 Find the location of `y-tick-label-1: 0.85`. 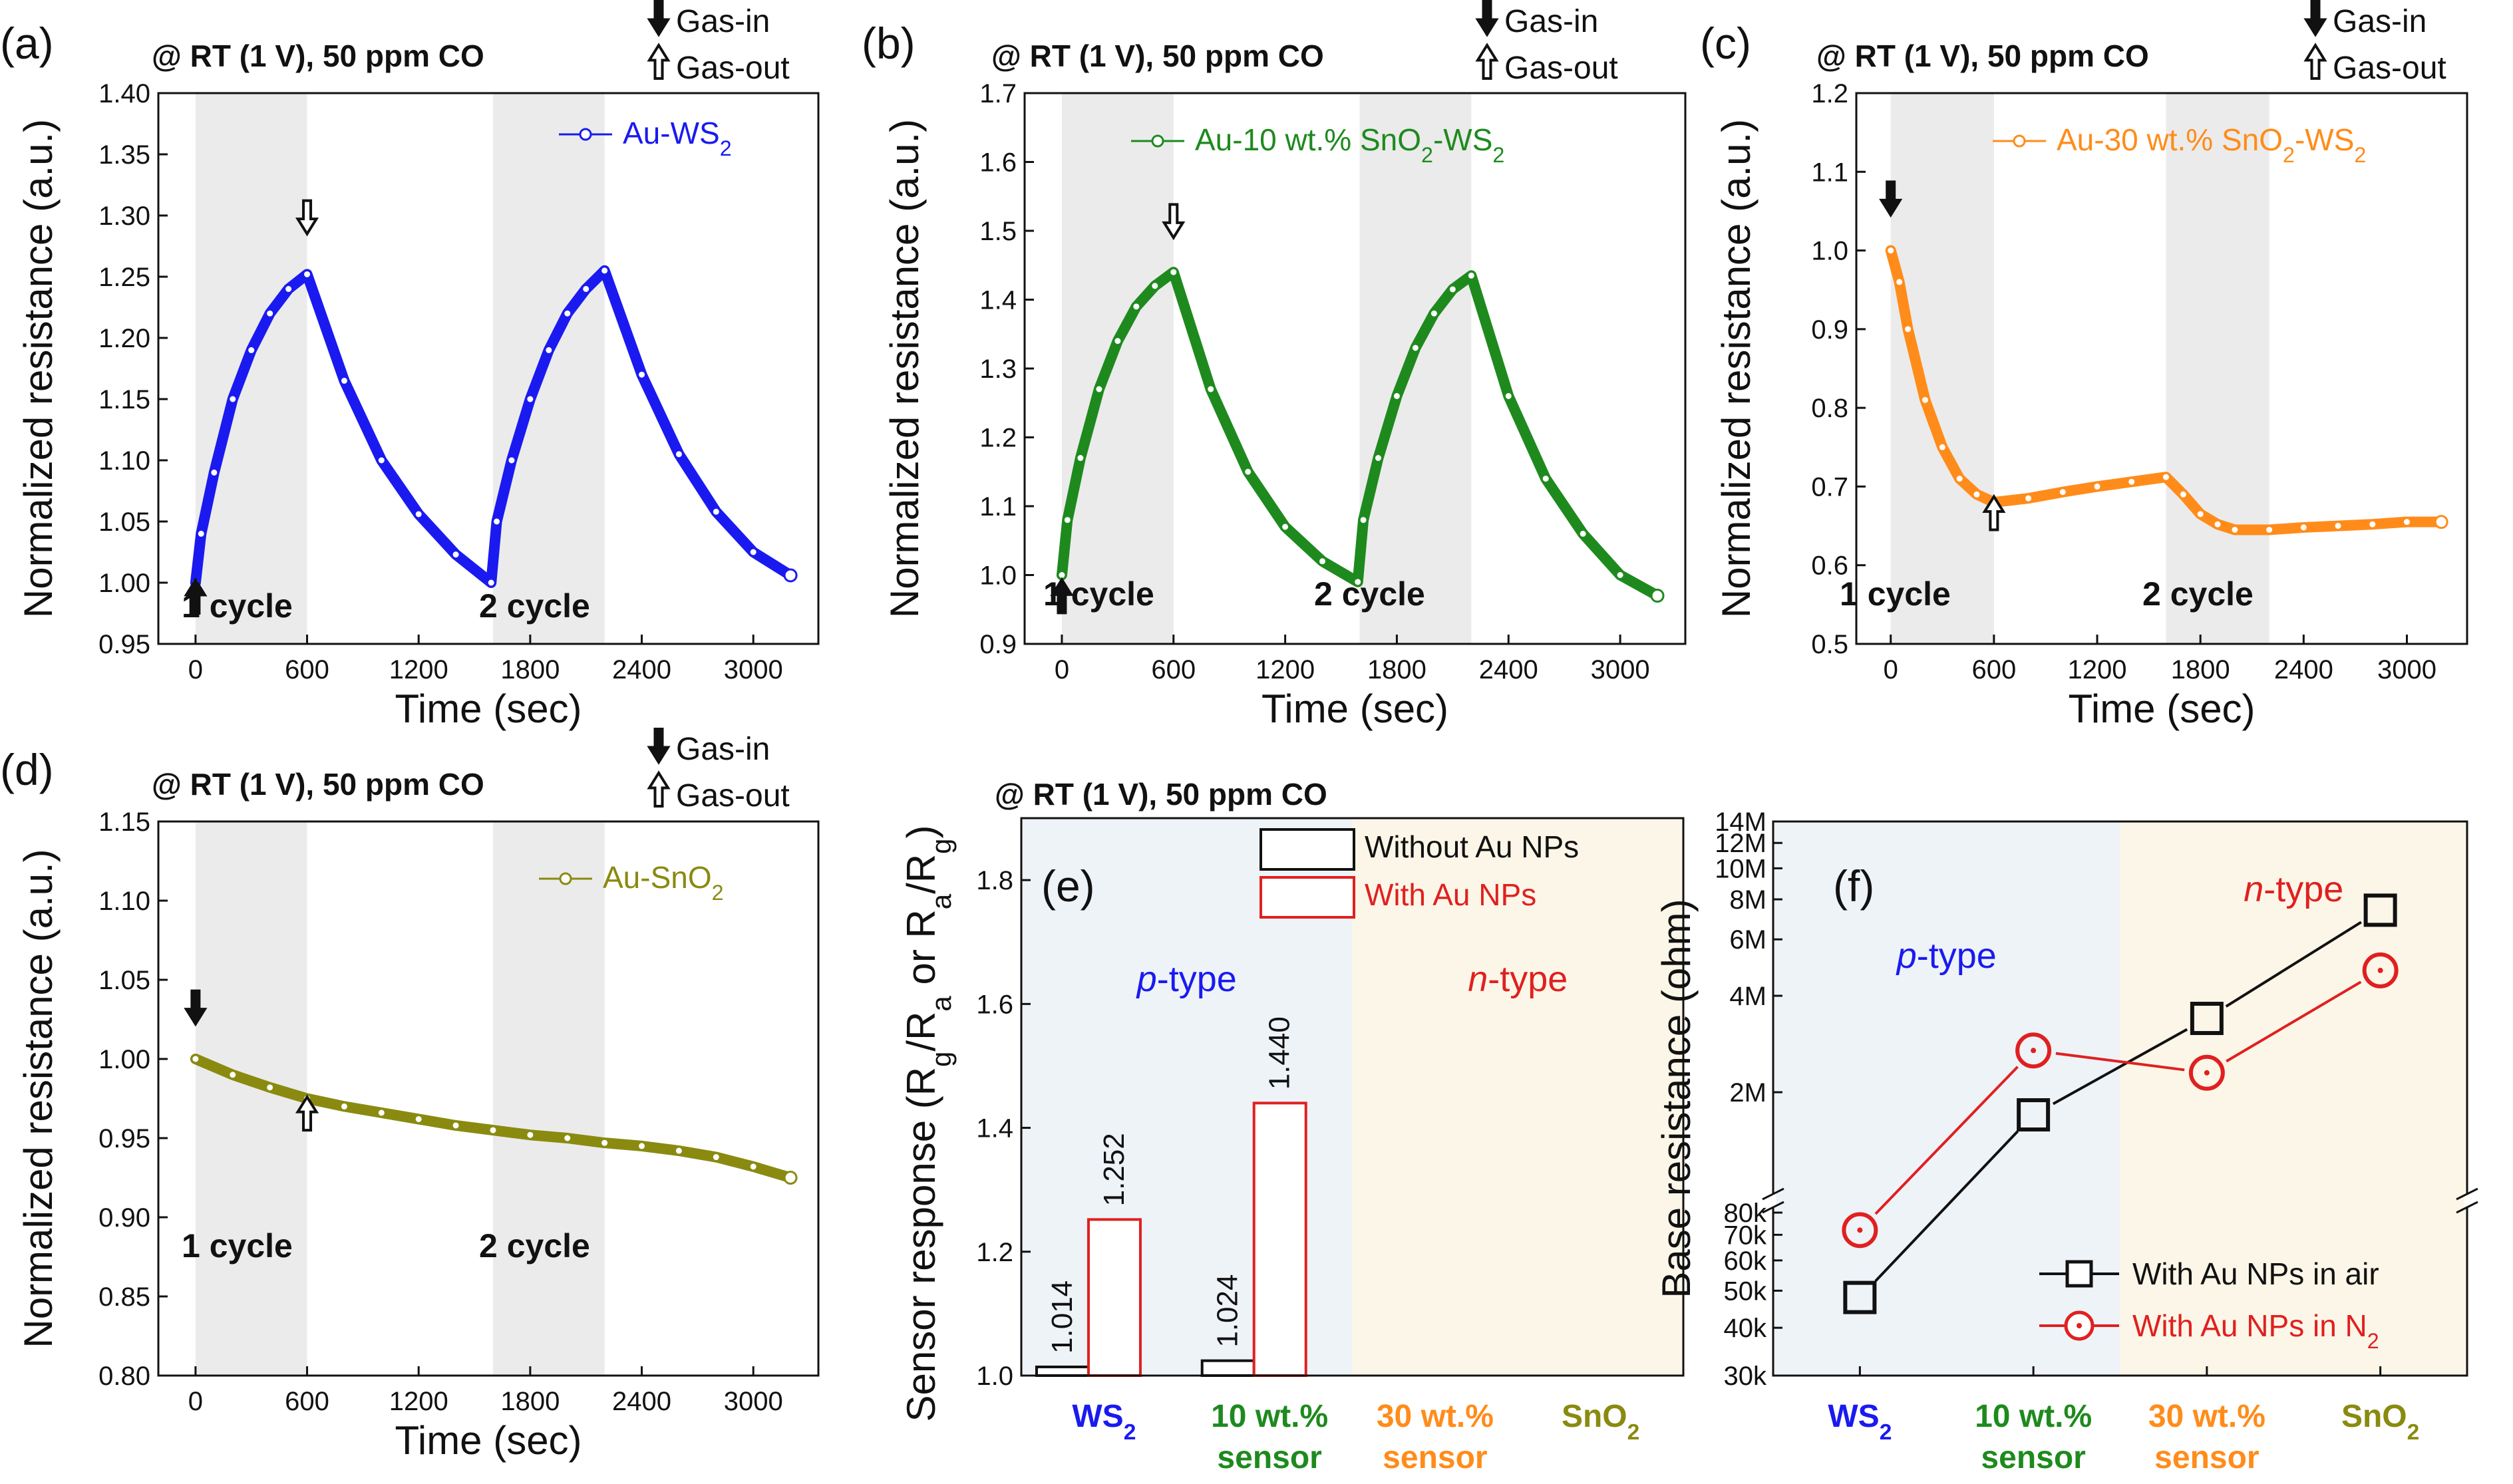

y-tick-label-1: 0.85 is located at coordinates (124, 1297).